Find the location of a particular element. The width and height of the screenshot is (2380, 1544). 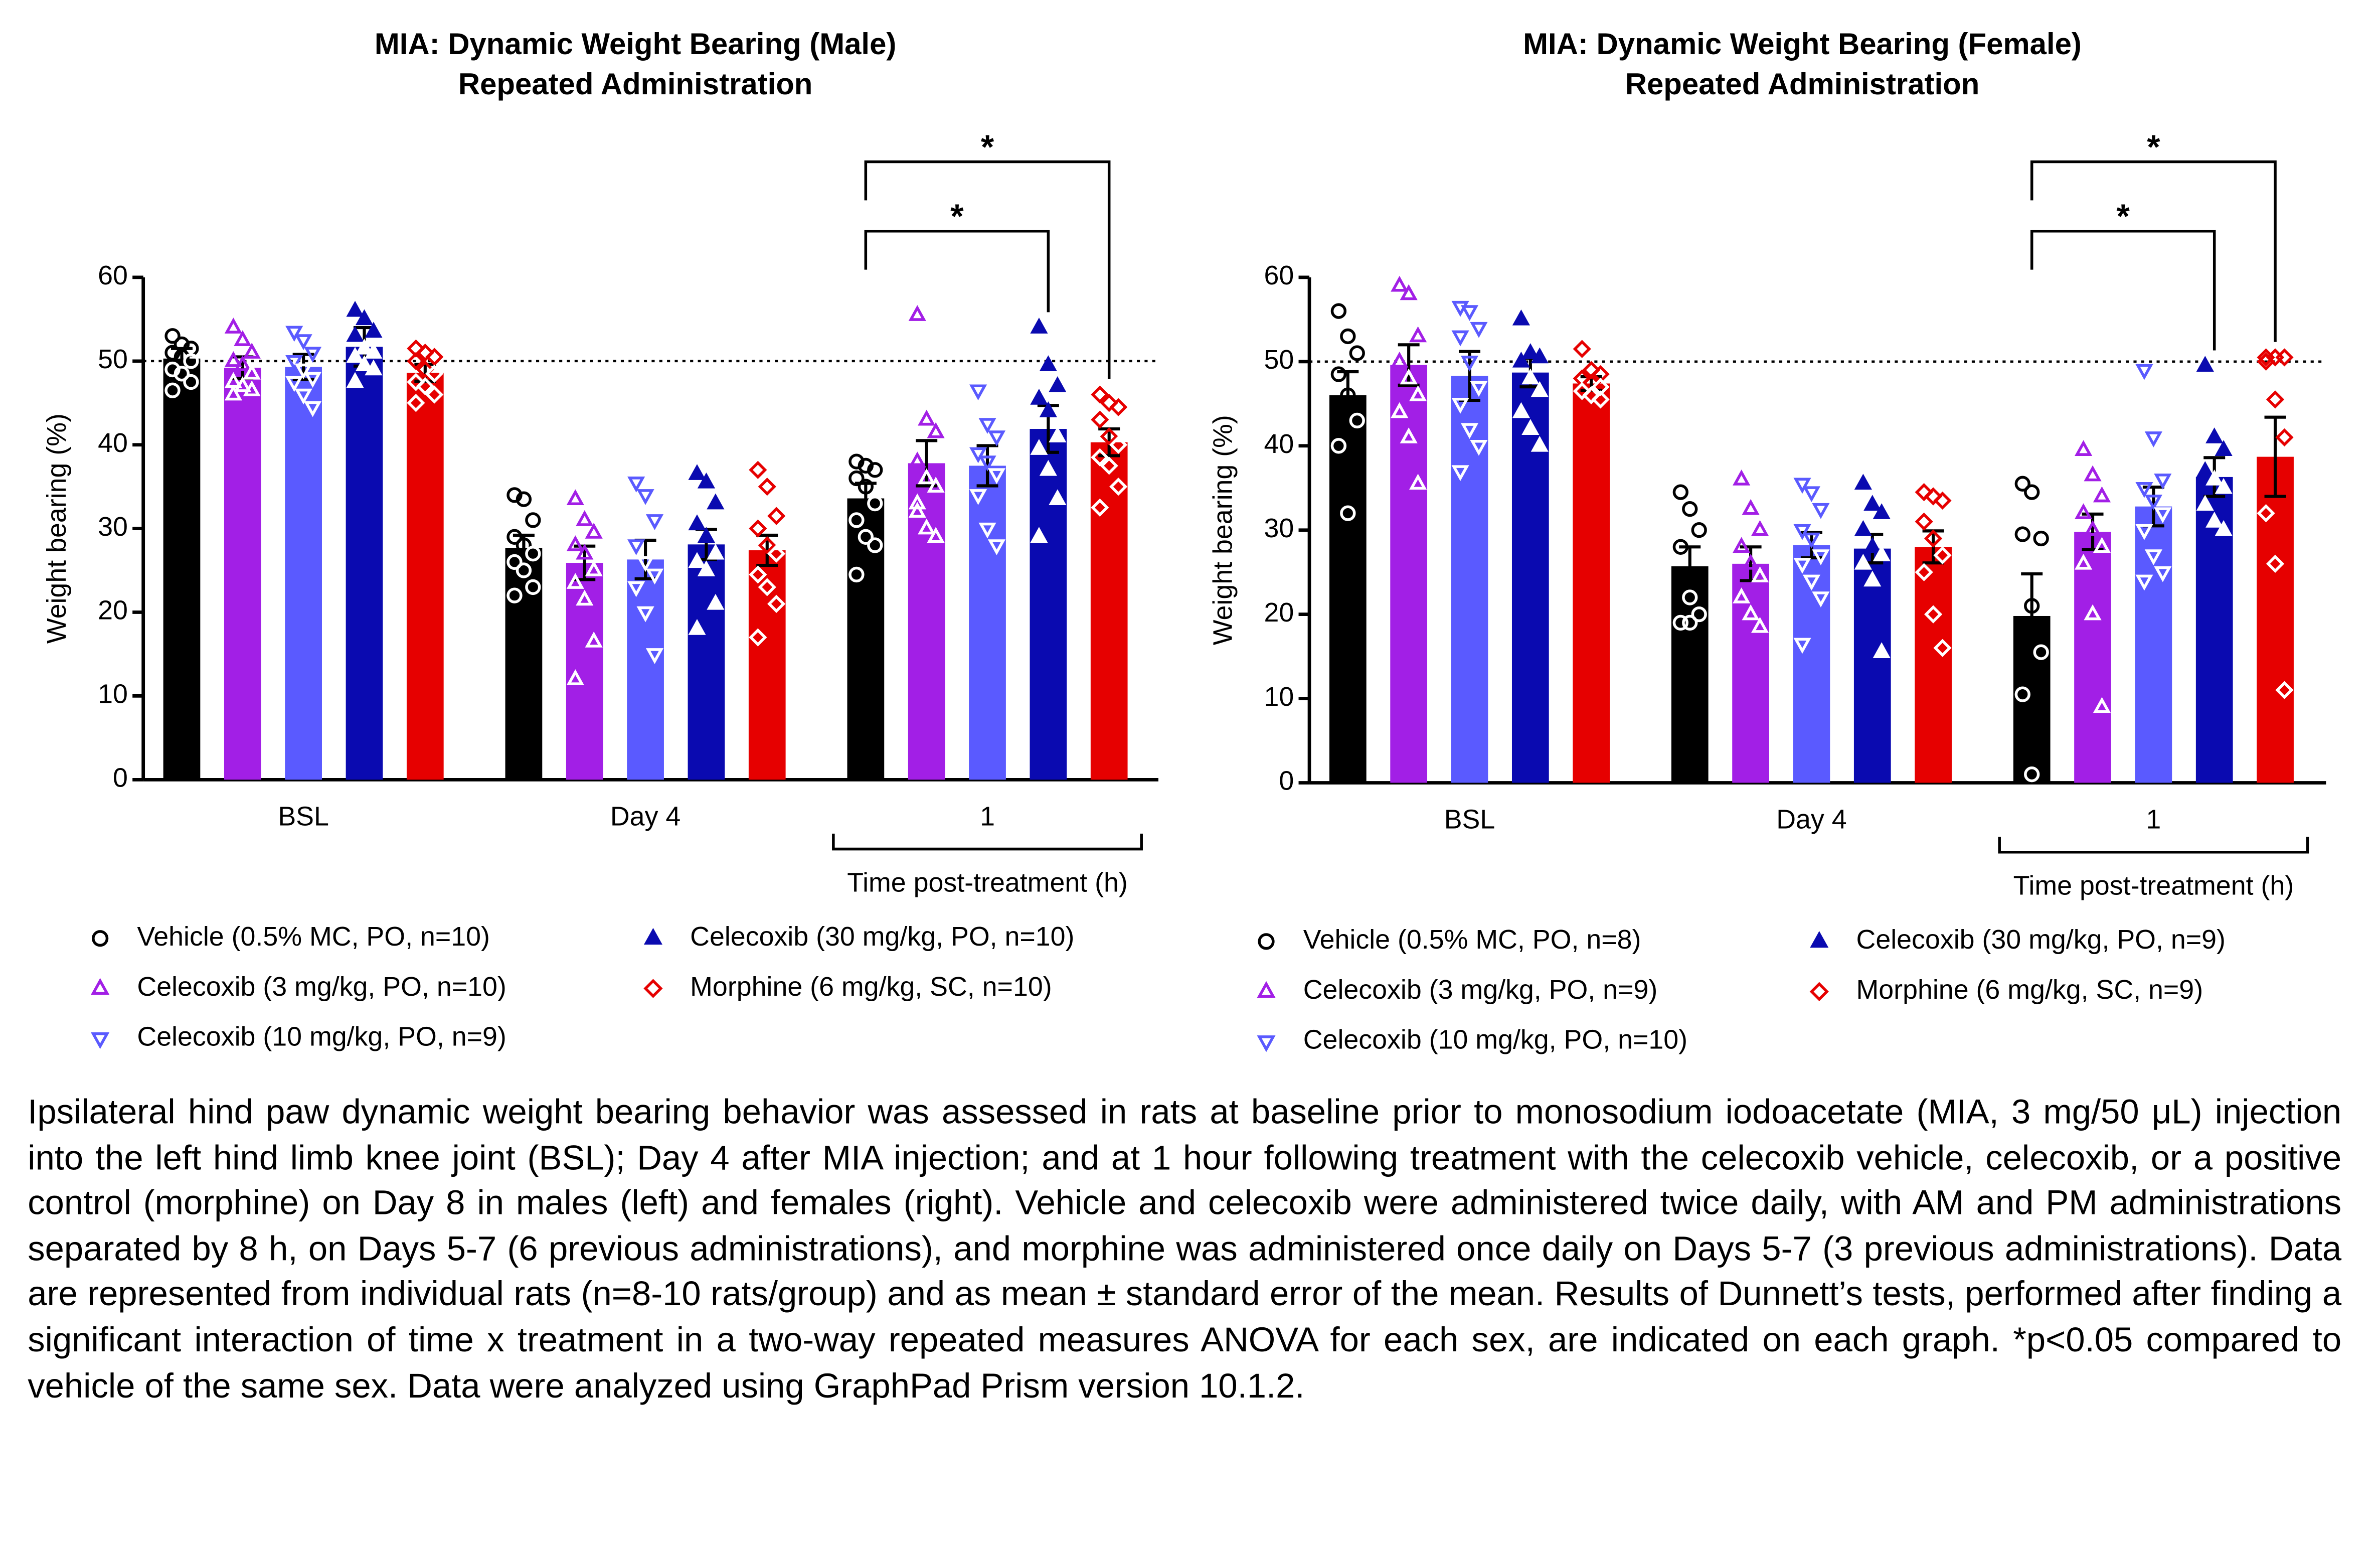

legend-label: Celecoxib (10 mg/kg, PO, n=10) is located at coordinates (1495, 1040).